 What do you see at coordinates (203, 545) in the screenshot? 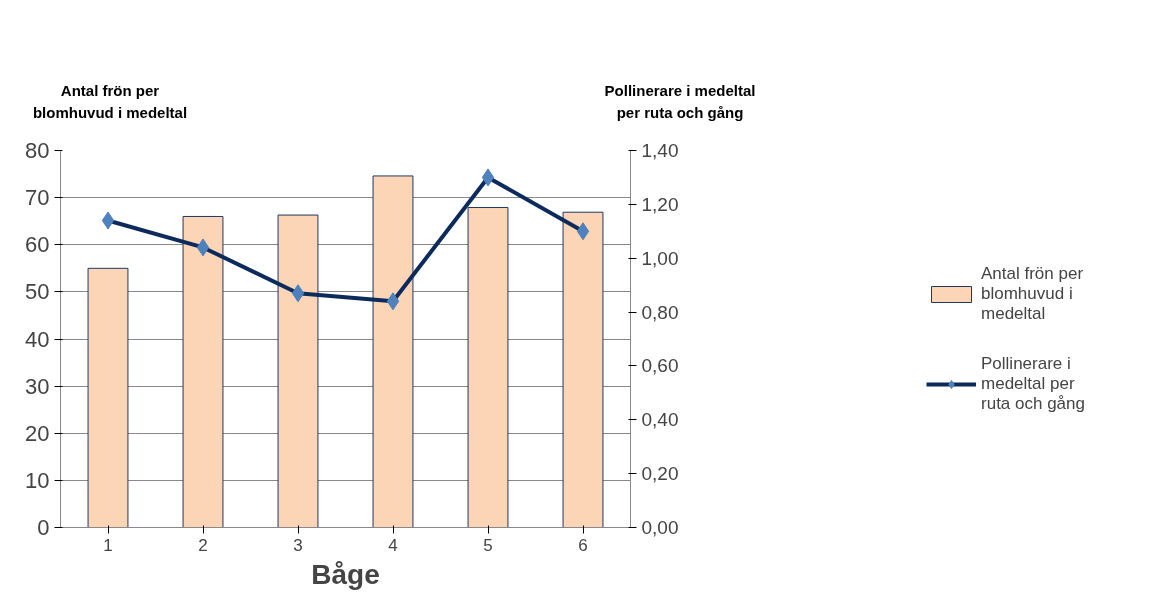
I see `x-tick-label: 2` at bounding box center [203, 545].